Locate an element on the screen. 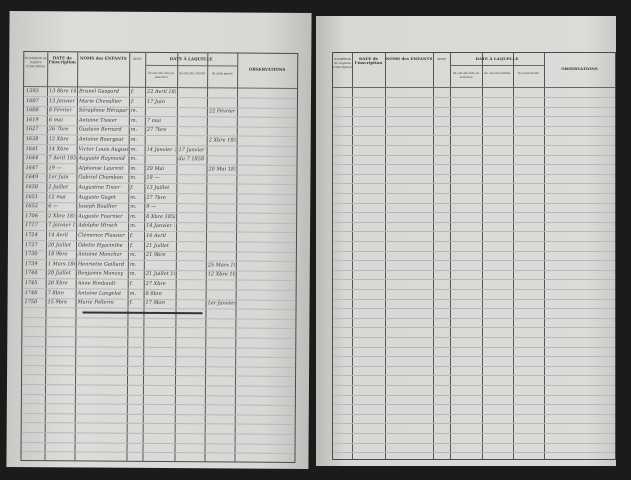 The image size is (631, 480). row-placed: 14 Janvier 1858 is located at coordinates (161, 149).